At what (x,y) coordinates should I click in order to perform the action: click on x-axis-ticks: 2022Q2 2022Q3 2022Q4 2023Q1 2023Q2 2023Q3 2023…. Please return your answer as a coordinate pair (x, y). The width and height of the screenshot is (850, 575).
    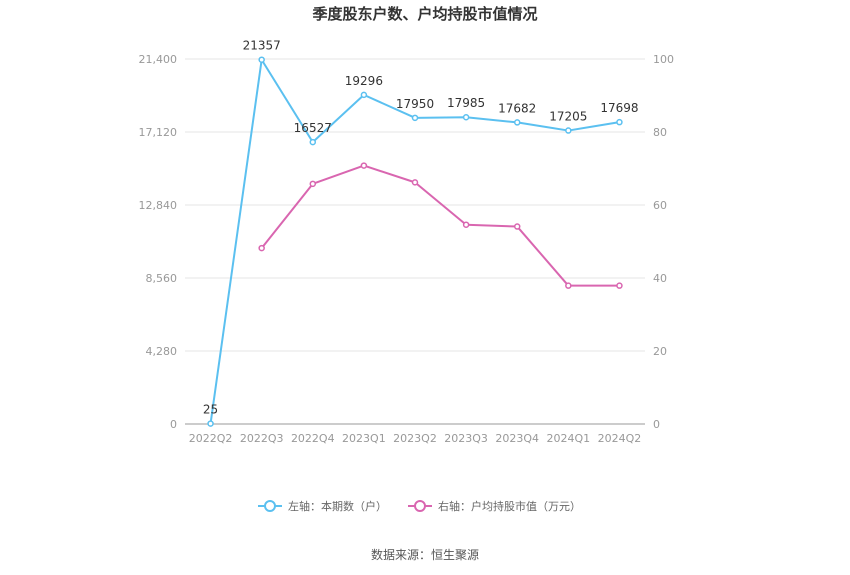
    Looking at the image, I should click on (415, 438).